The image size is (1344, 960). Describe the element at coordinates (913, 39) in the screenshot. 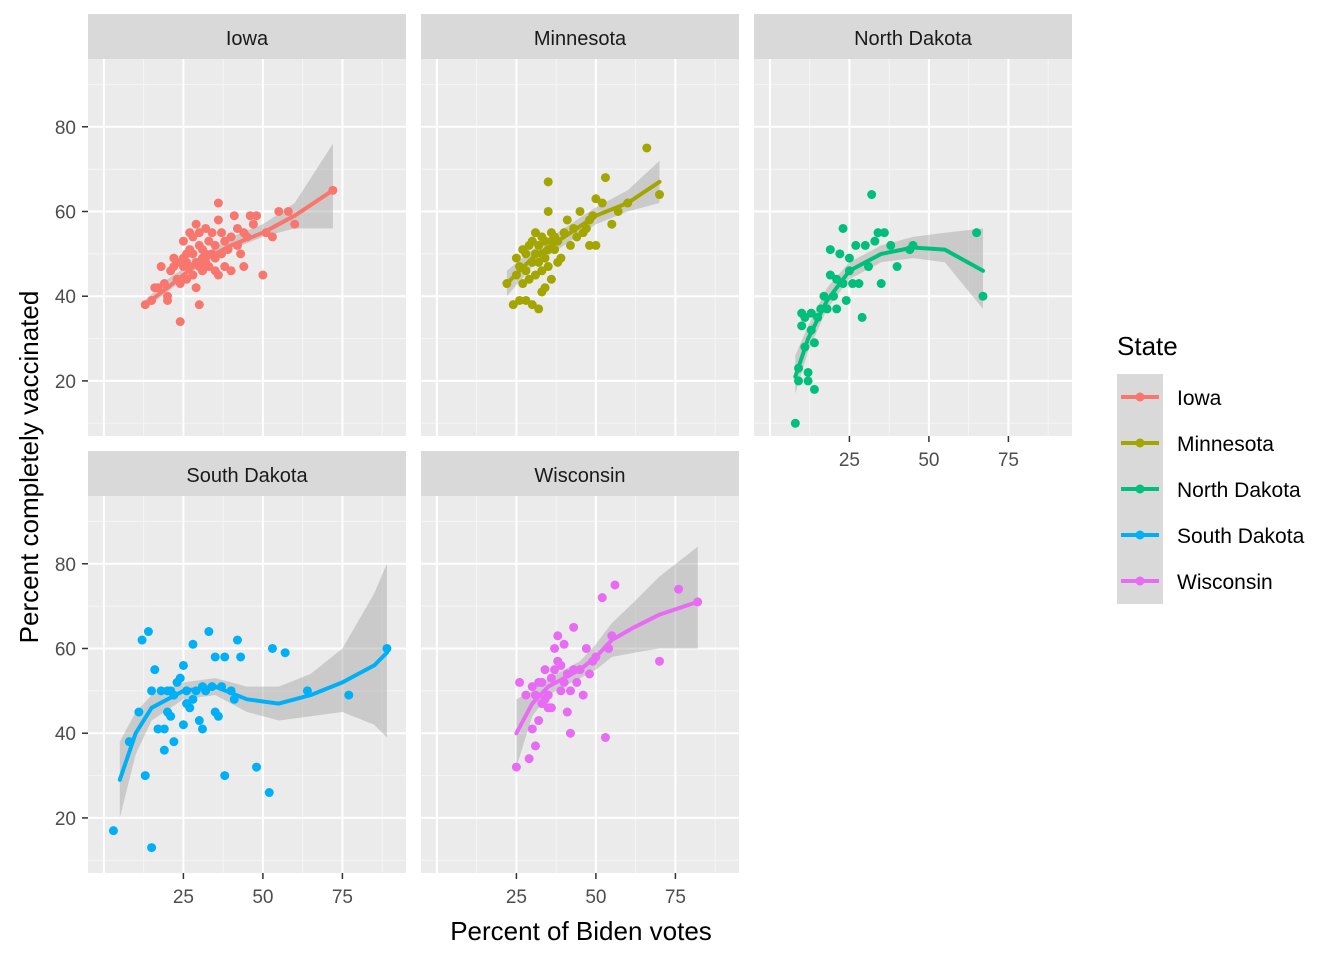

I see `strip-label-north-dakota: North Dakota` at that location.